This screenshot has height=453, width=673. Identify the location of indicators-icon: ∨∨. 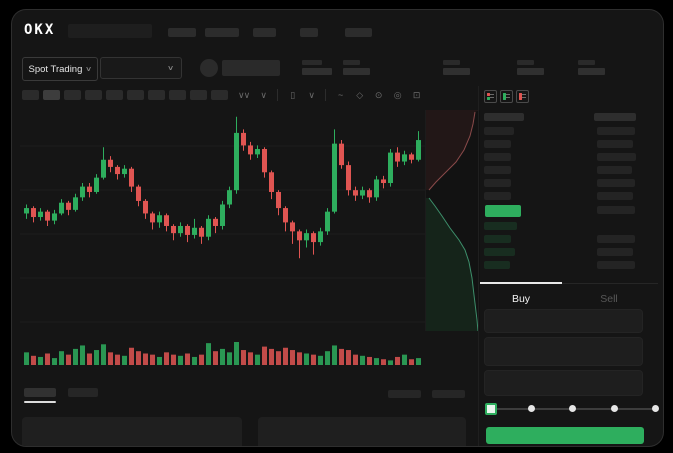
(244, 94).